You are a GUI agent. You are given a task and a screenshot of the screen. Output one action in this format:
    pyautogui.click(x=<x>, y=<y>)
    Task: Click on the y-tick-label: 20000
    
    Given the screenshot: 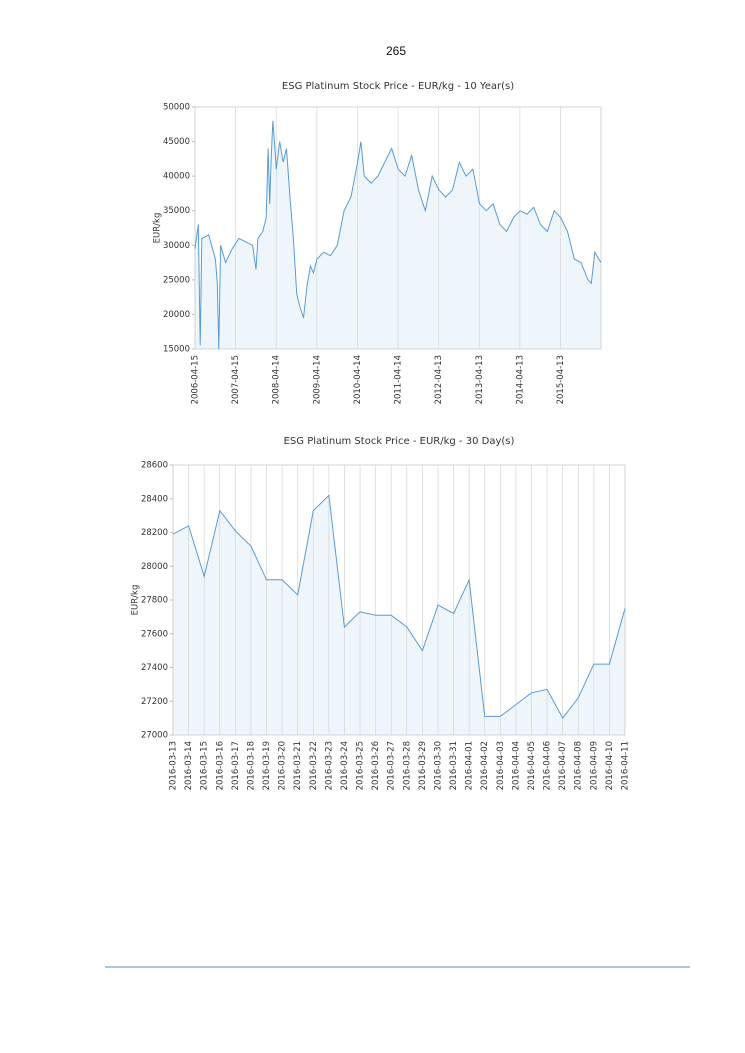 What is the action you would take?
    pyautogui.click(x=176, y=315)
    